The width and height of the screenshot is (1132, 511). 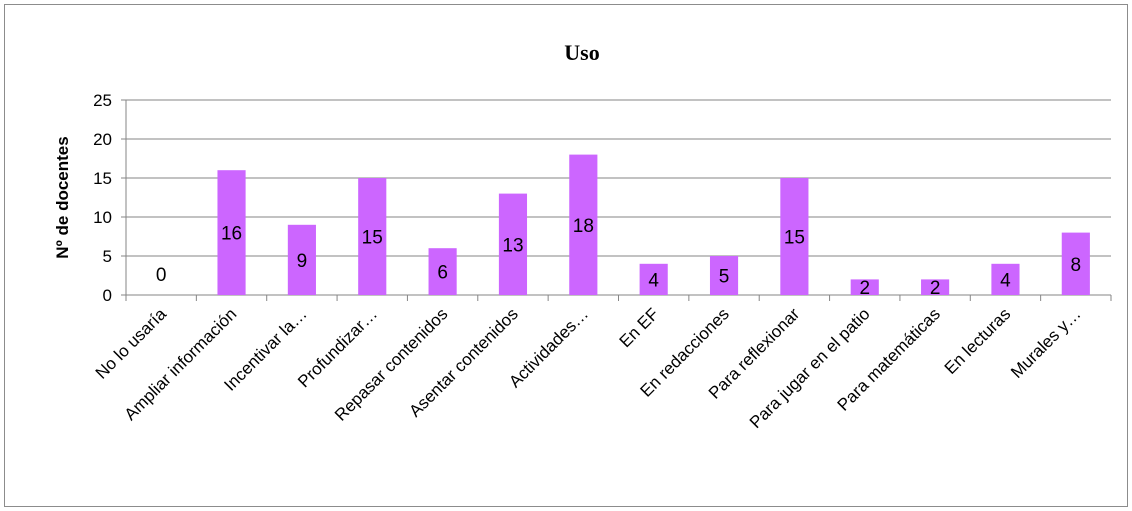 I want to click on x-tick-label: En lecturas, so click(x=978, y=341).